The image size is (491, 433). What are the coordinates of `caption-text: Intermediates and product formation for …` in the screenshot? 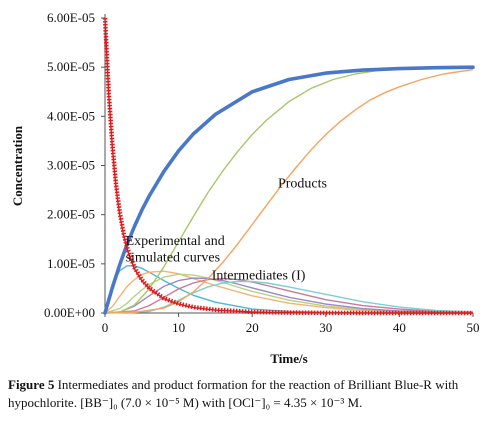 It's located at (233, 393).